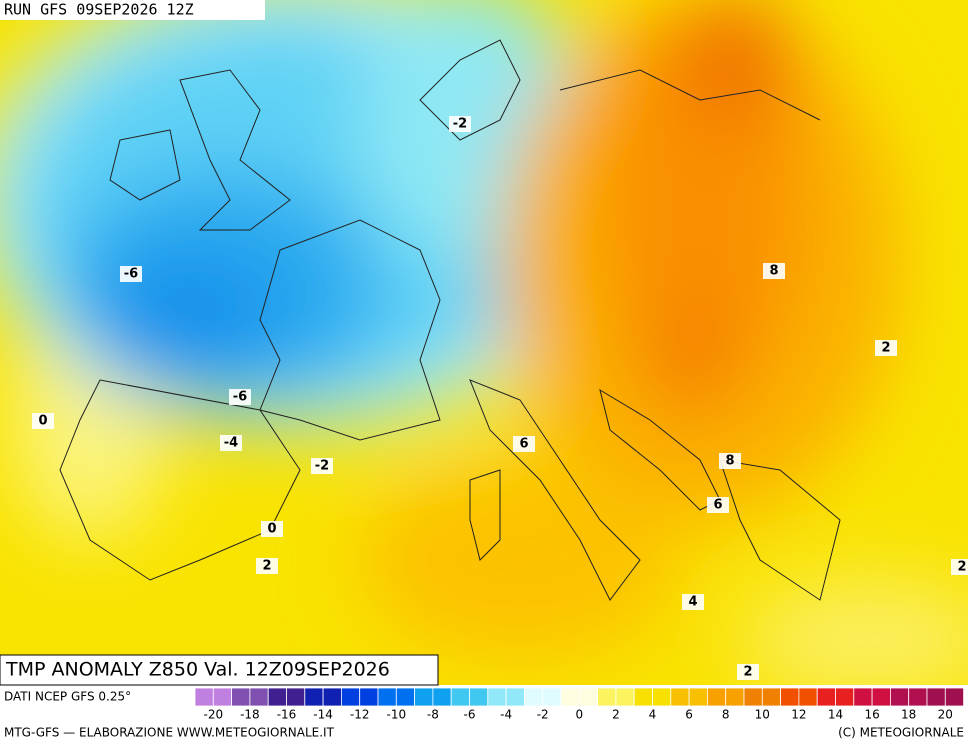 The width and height of the screenshot is (968, 745). I want to click on contour-label: 6, so click(523, 444).